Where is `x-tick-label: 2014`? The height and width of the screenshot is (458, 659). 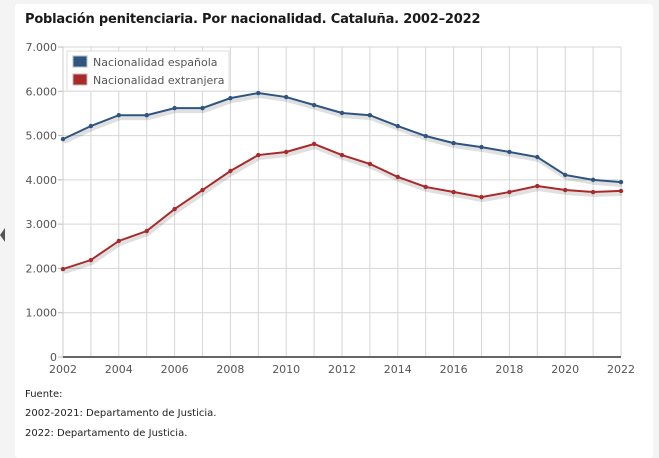
x-tick-label: 2014 is located at coordinates (398, 369).